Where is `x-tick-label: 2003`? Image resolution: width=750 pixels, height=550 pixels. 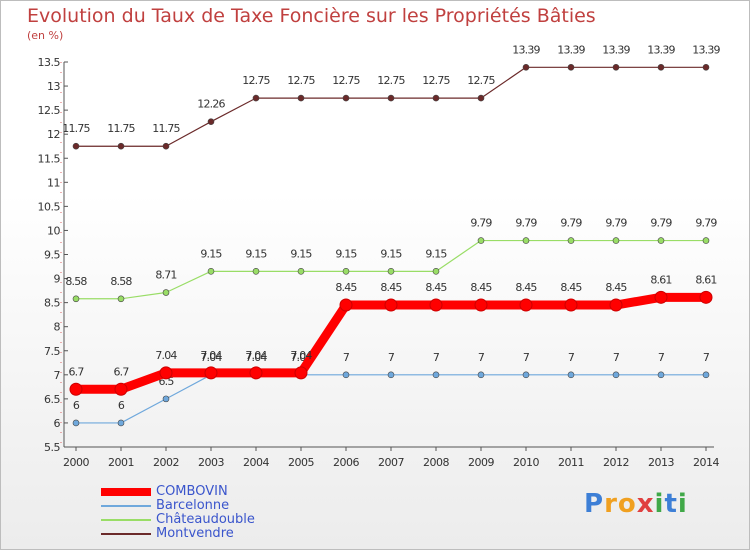
x-tick-label: 2003 is located at coordinates (211, 462).